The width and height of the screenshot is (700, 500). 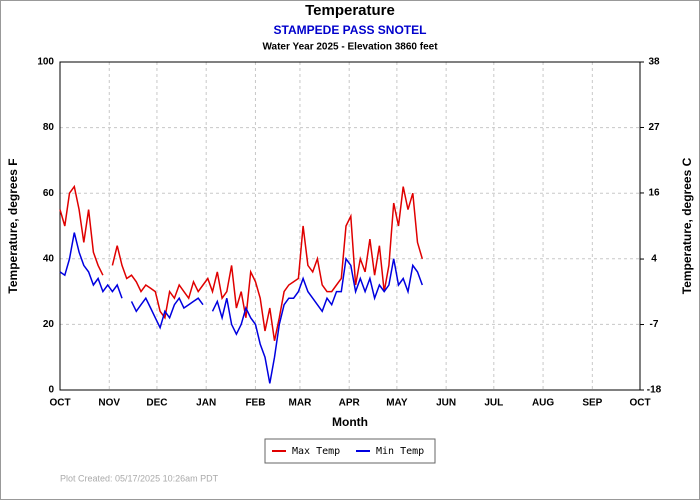 I want to click on y2-tick-label: -7, so click(x=654, y=324).